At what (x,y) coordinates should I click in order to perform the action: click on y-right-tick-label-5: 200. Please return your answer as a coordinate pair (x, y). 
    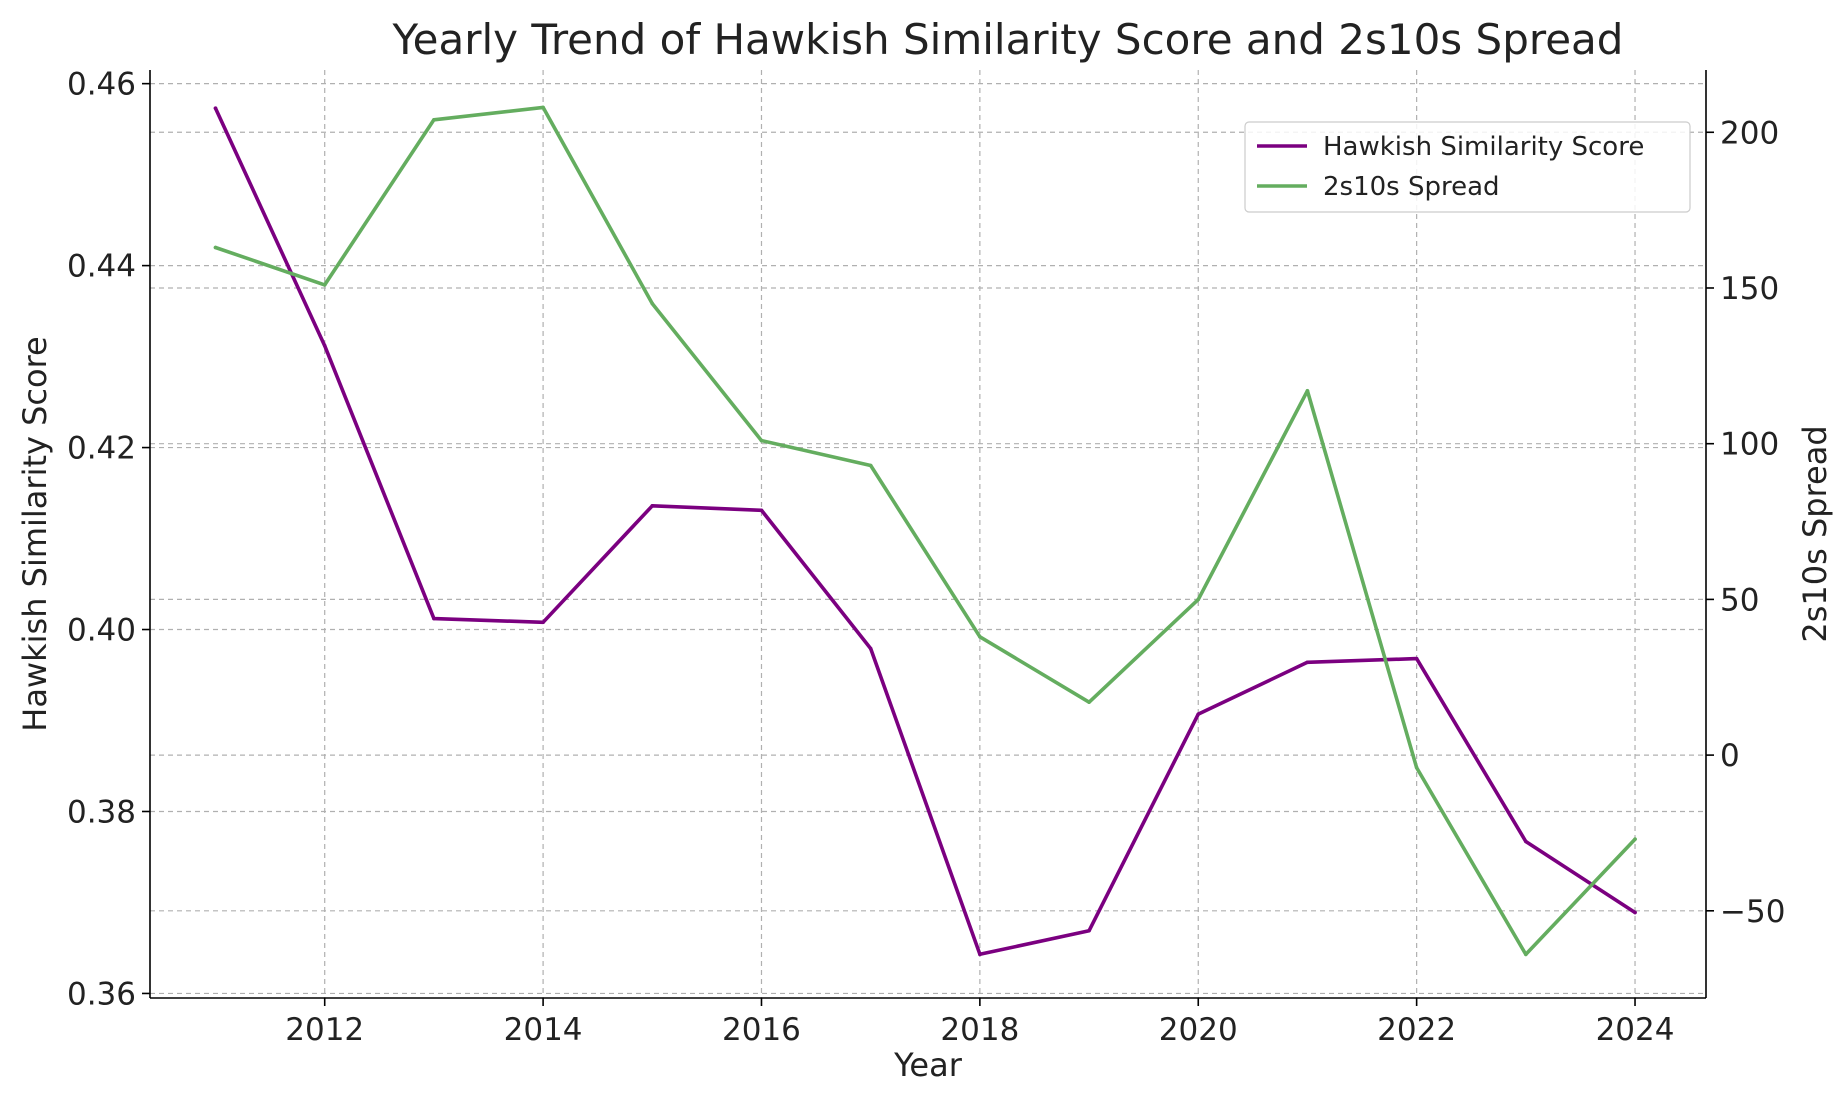
    Looking at the image, I should click on (1749, 133).